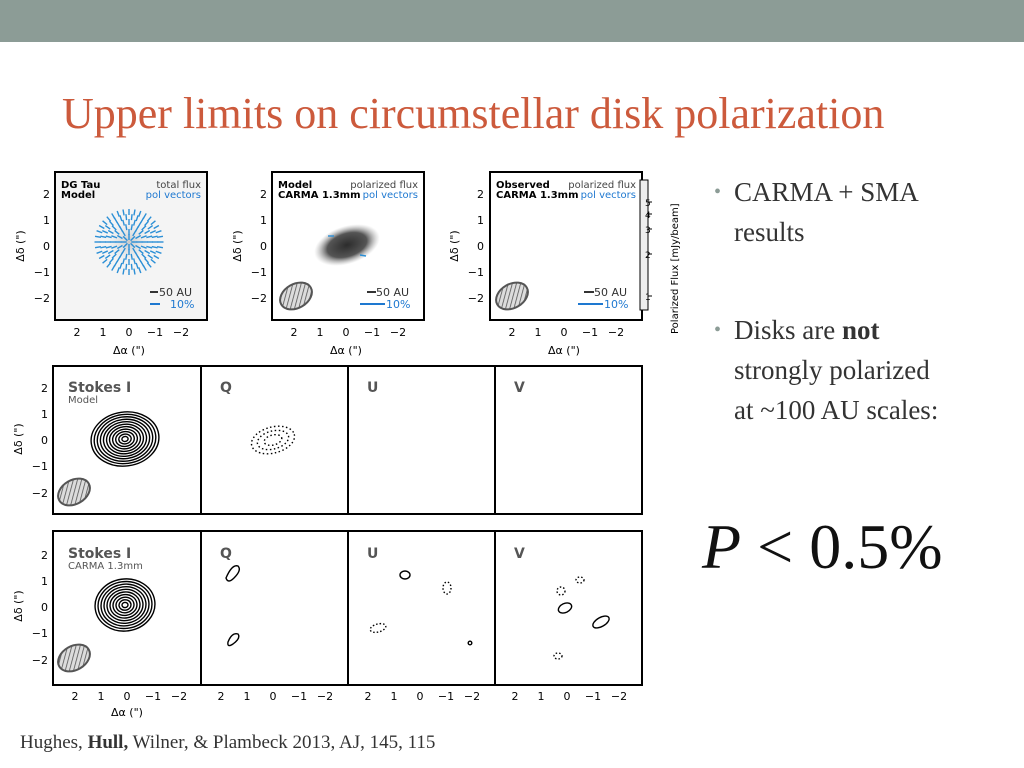 This screenshot has width=1024, height=768. What do you see at coordinates (384, 185) in the screenshot?
I see `top2-label-right-1: polarized flux` at bounding box center [384, 185].